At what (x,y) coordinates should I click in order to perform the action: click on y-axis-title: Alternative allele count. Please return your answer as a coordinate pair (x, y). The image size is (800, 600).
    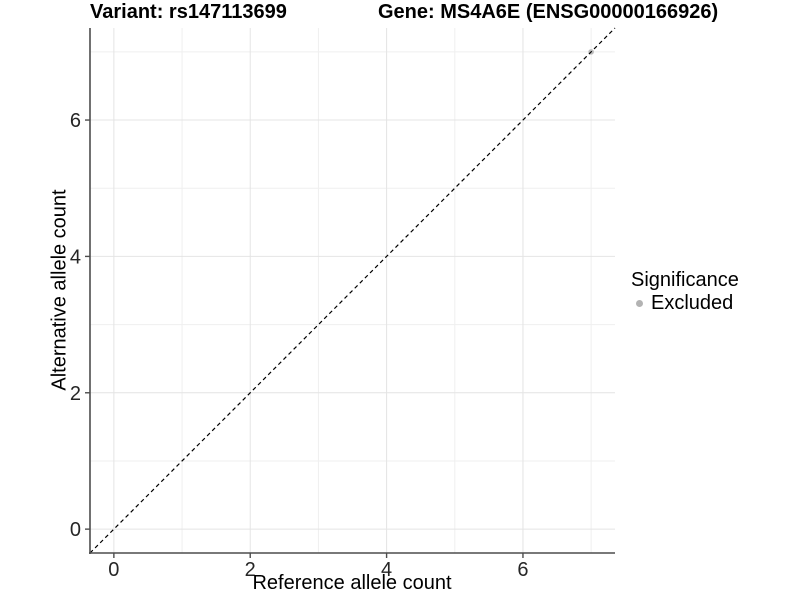
    Looking at the image, I should click on (59, 290).